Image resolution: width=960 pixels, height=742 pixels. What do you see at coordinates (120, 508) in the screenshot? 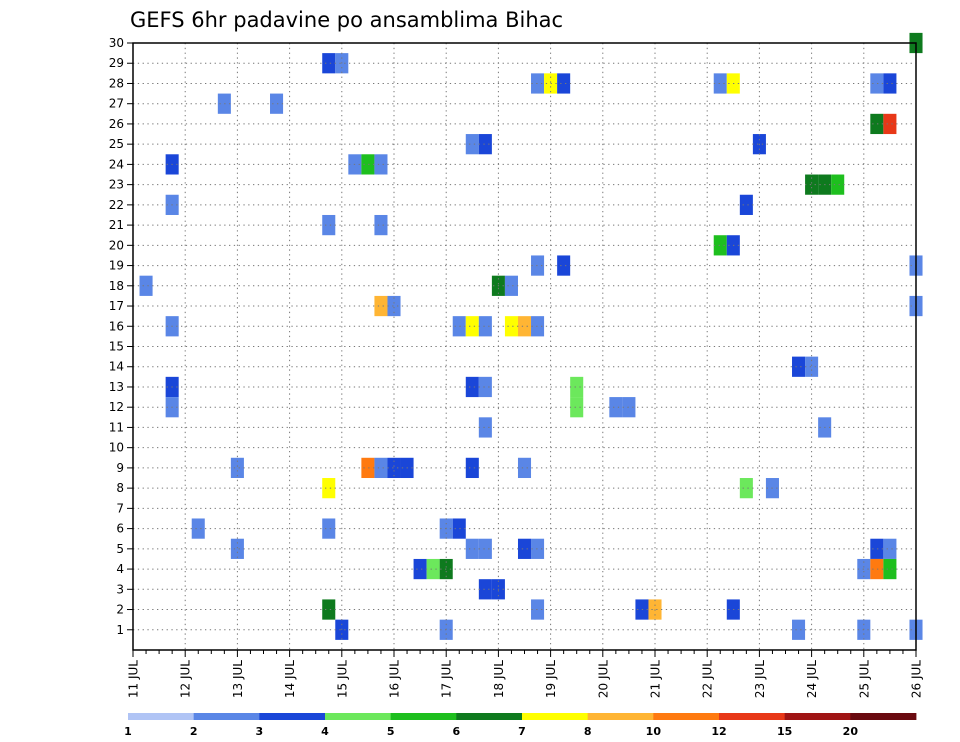
I see `y-tick-label-7: 7` at bounding box center [120, 508].